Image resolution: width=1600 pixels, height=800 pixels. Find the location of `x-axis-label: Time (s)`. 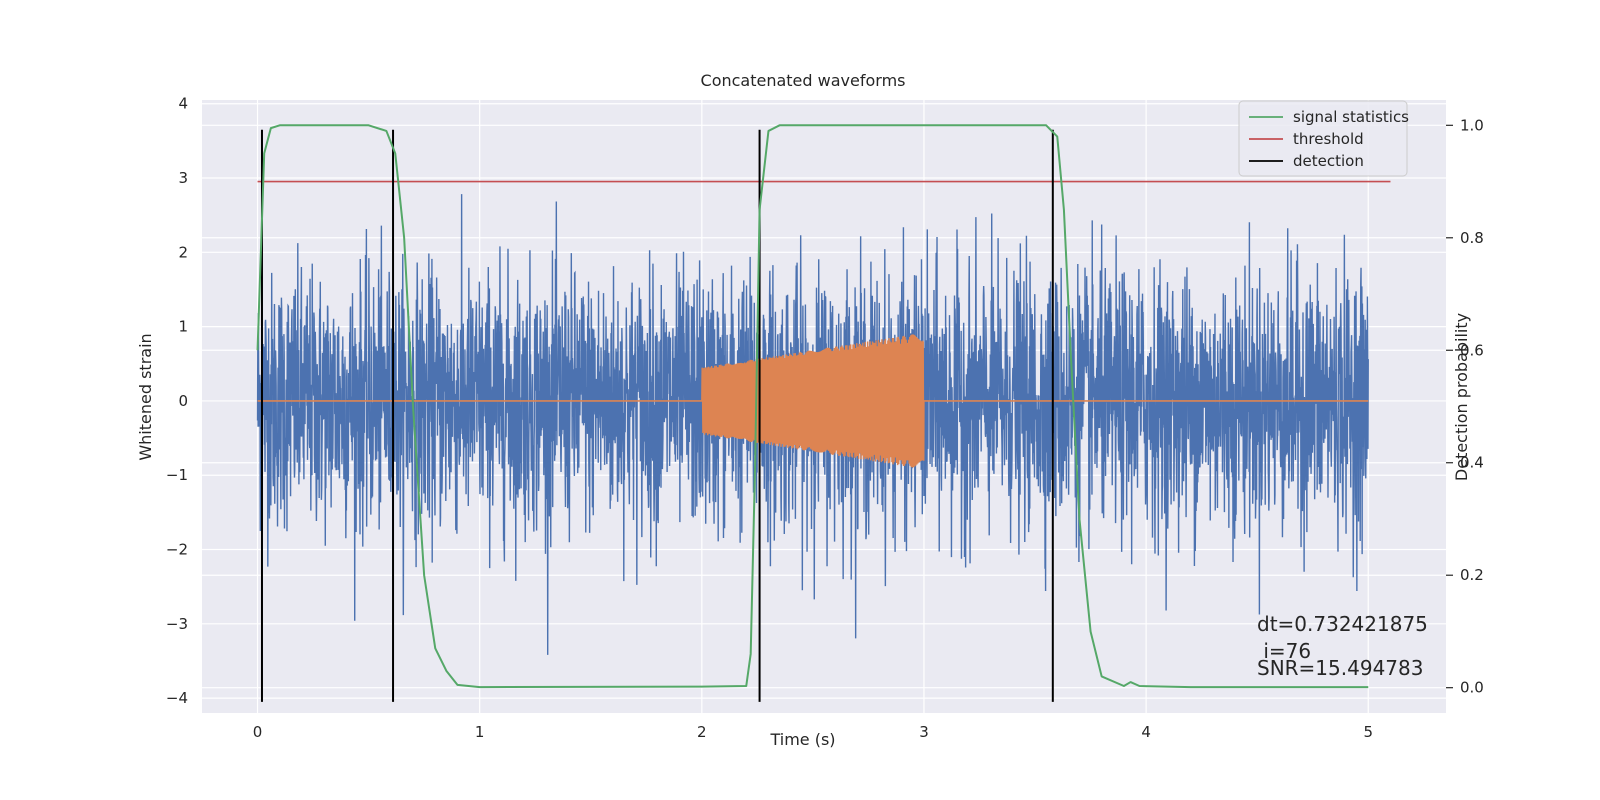

x-axis-label: Time (s) is located at coordinates (802, 739).